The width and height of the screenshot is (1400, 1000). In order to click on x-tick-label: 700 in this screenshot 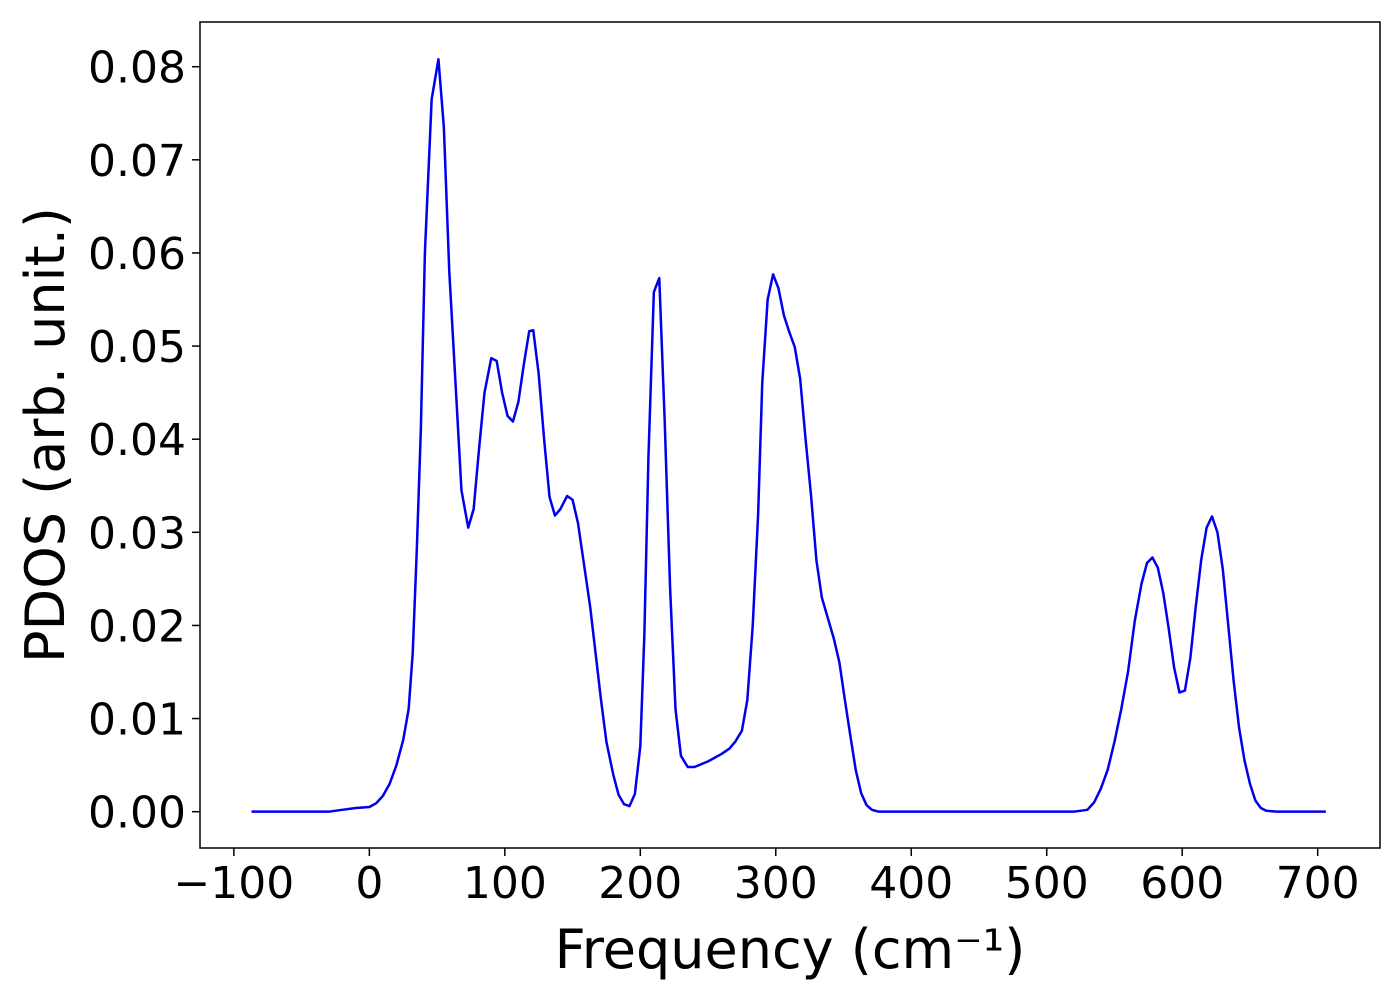, I will do `click(1318, 883)`.